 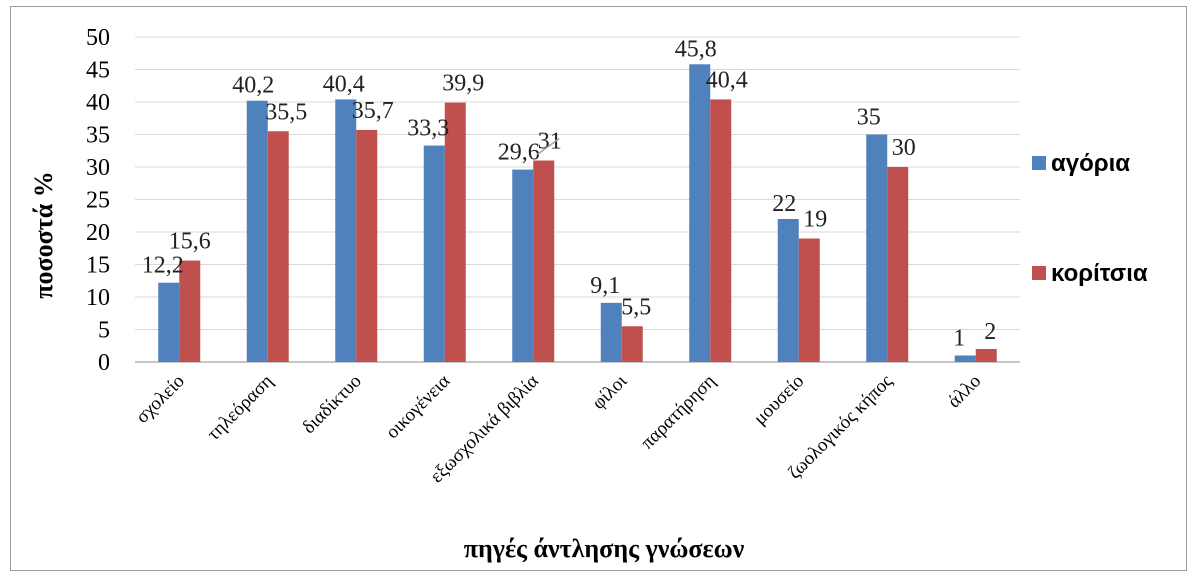 I want to click on y-tick-label: 15, so click(x=98, y=266).